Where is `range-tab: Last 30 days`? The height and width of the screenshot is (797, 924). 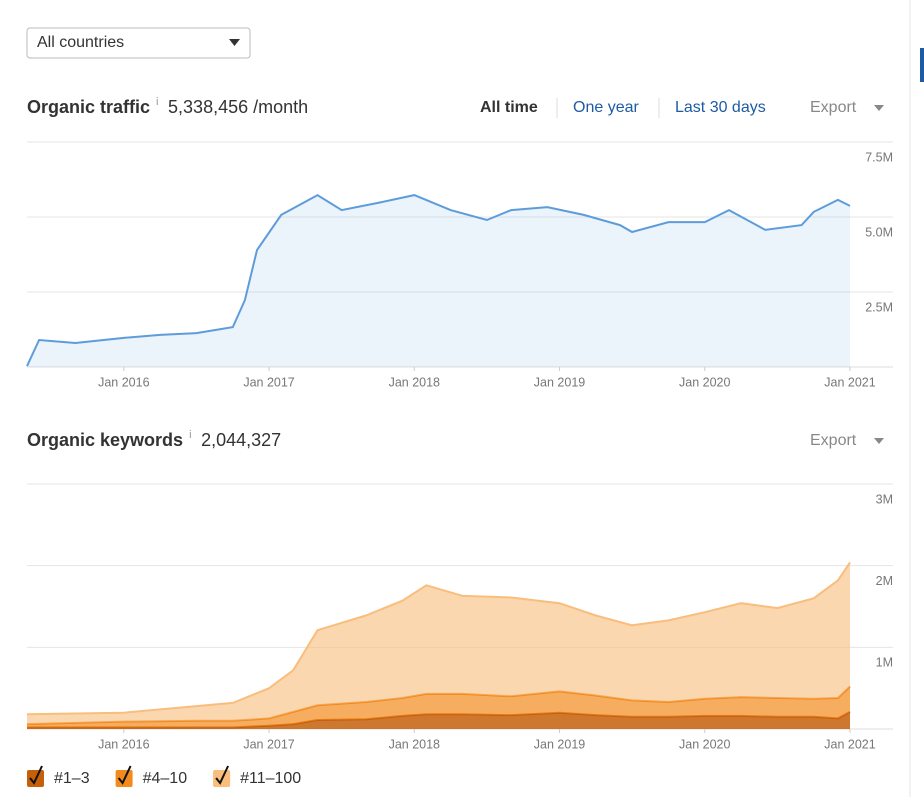 range-tab: Last 30 days is located at coordinates (720, 107).